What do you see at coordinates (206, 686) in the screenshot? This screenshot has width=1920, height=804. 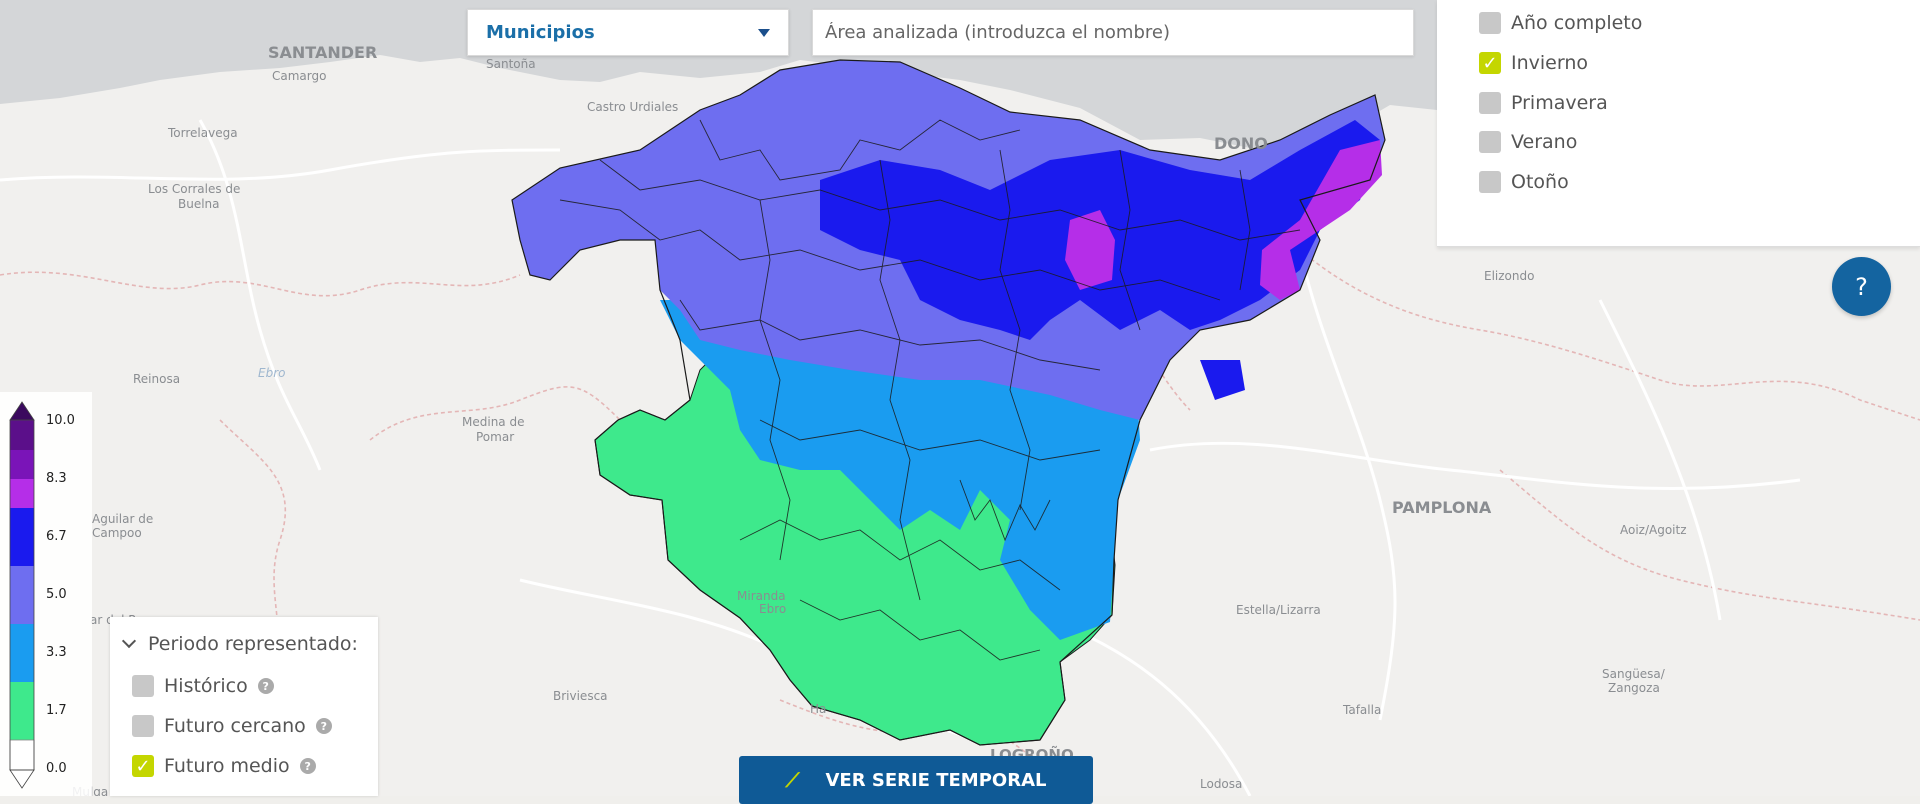 I see `period-label: Histórico` at bounding box center [206, 686].